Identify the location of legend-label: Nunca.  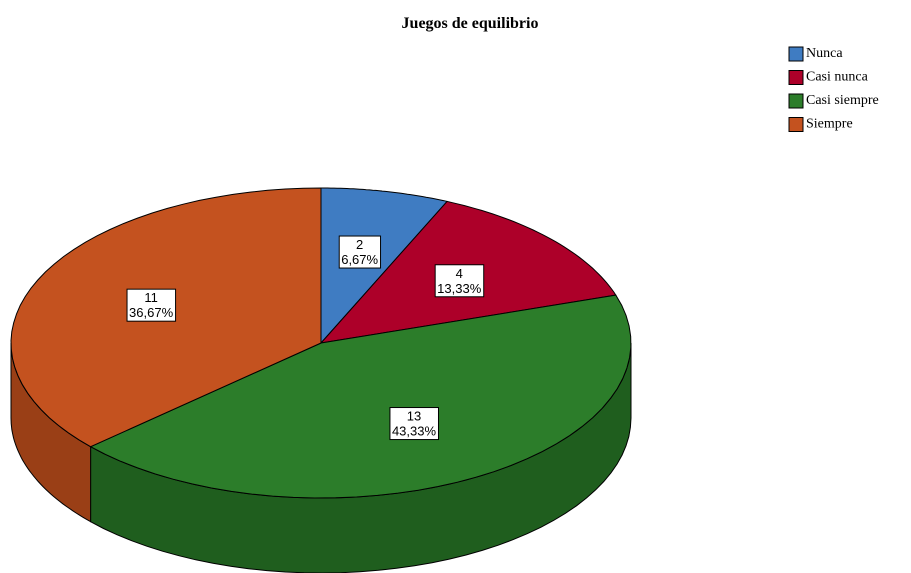
(824, 53).